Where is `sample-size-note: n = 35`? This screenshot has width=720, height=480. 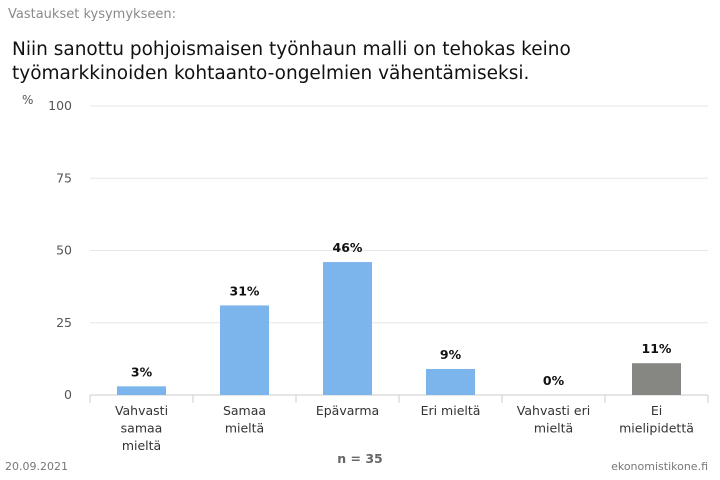
sample-size-note: n = 35 is located at coordinates (359, 458).